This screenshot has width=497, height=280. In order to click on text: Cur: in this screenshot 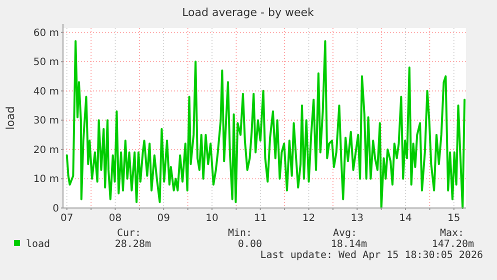, I will do `click(129, 233)`.